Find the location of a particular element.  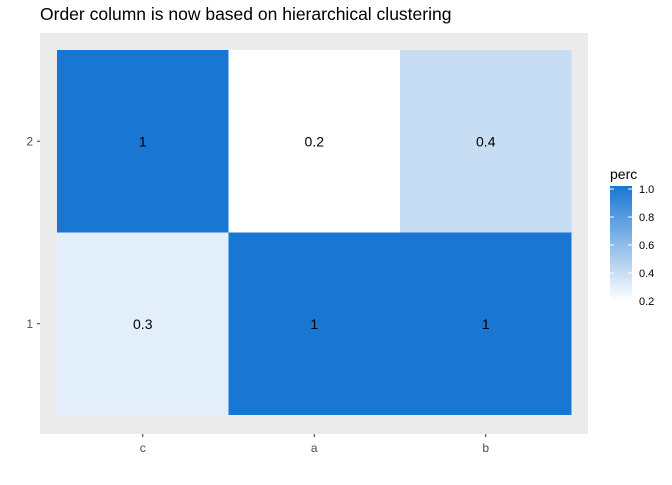

cell-label-b-1: 1 is located at coordinates (486, 324).